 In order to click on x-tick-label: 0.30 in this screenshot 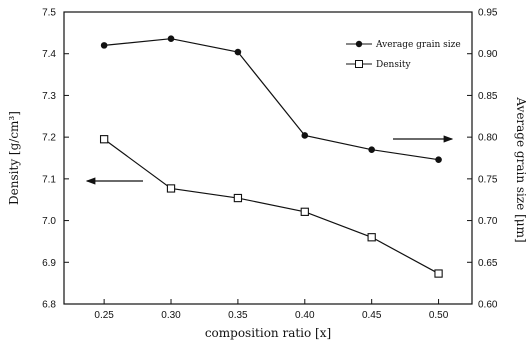, I will do `click(171, 315)`.